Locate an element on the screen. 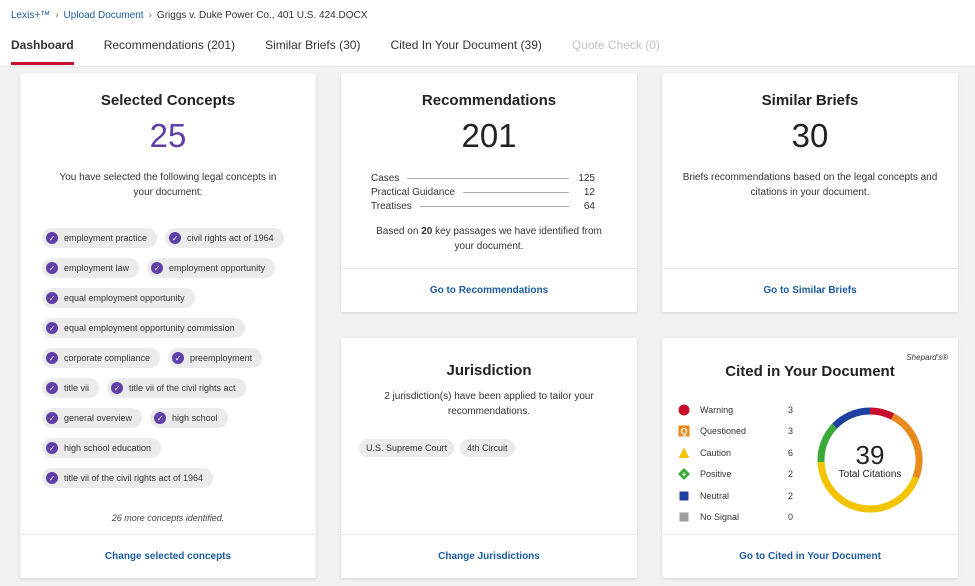  positive-diamond-icon: + is located at coordinates (684, 474).